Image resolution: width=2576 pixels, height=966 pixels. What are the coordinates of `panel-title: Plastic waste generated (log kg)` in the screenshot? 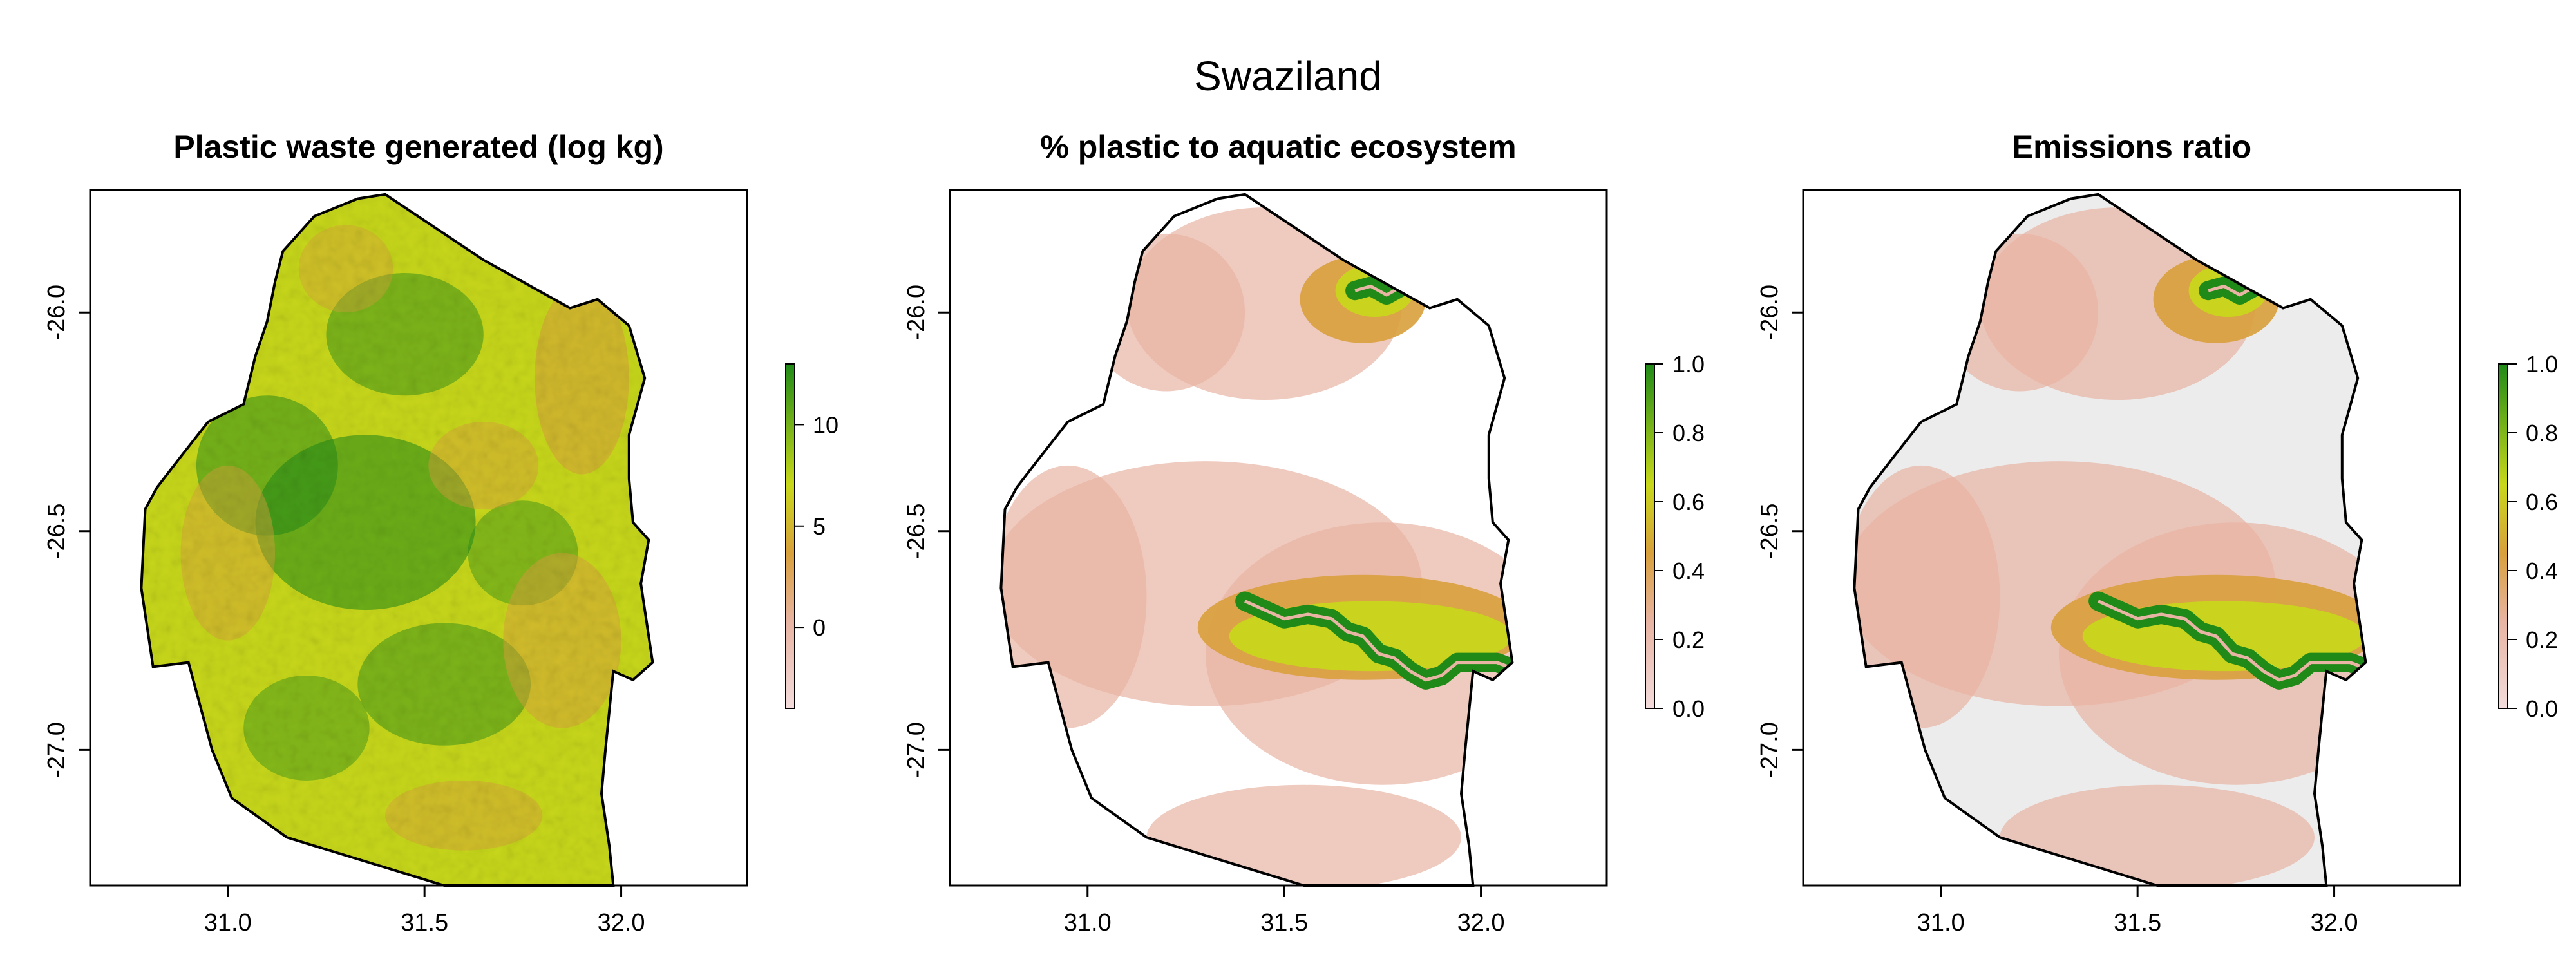 It's located at (418, 147).